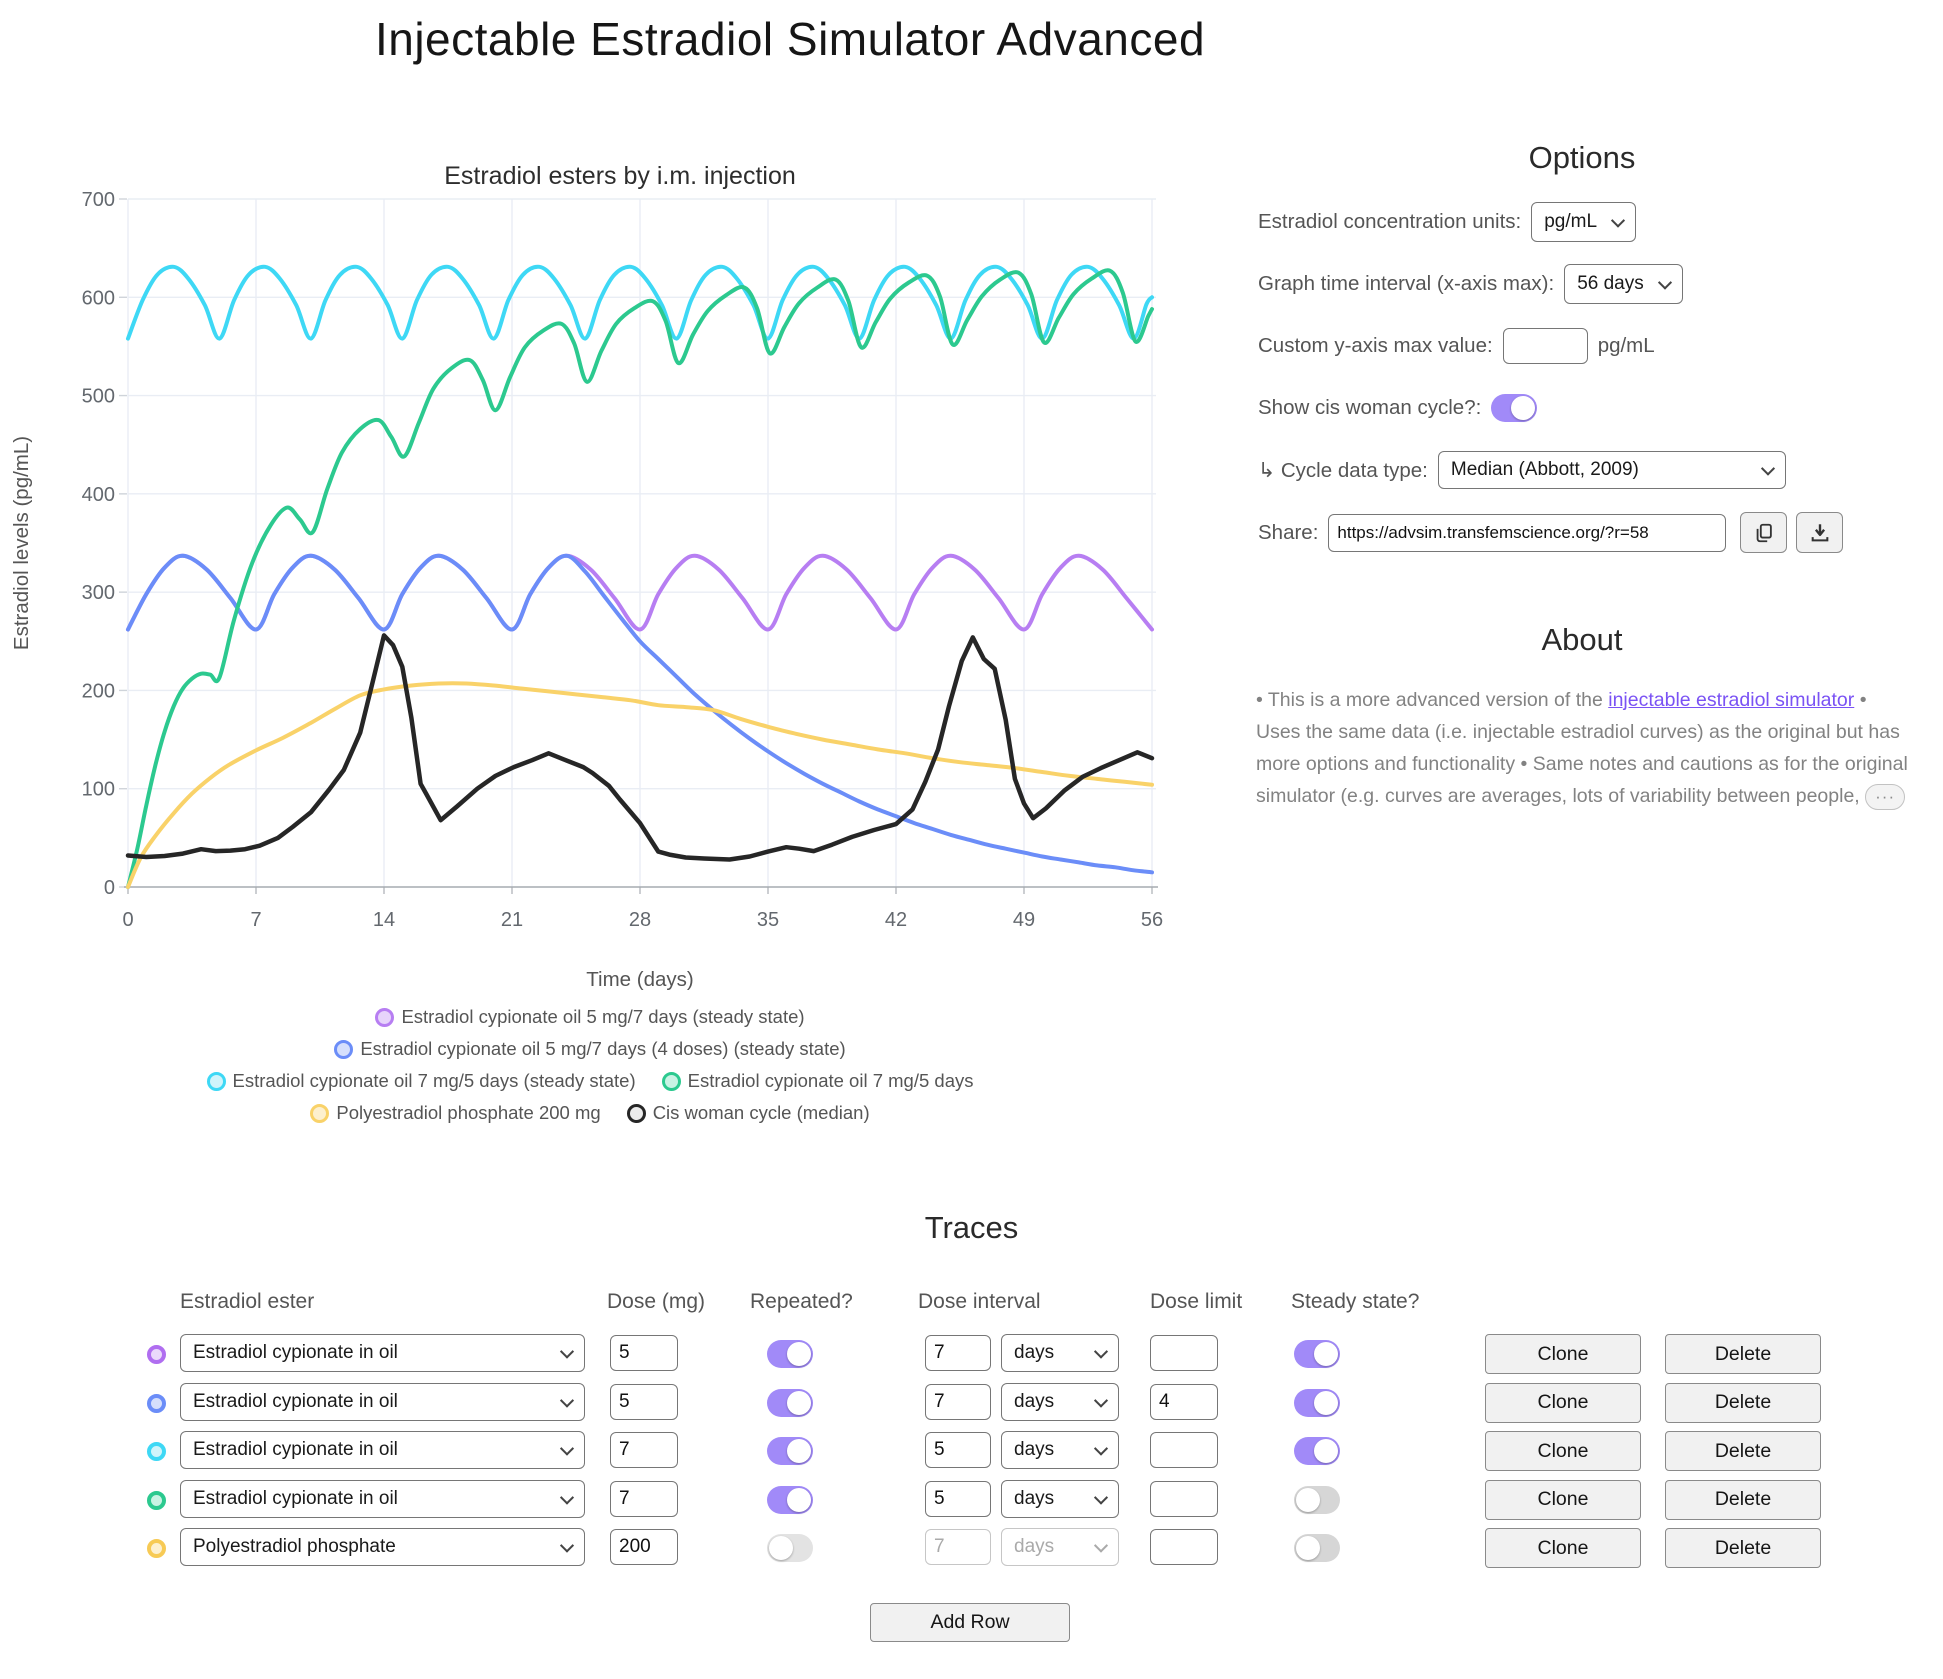 The height and width of the screenshot is (1679, 1943). I want to click on units-select: pg/mL, so click(1584, 222).